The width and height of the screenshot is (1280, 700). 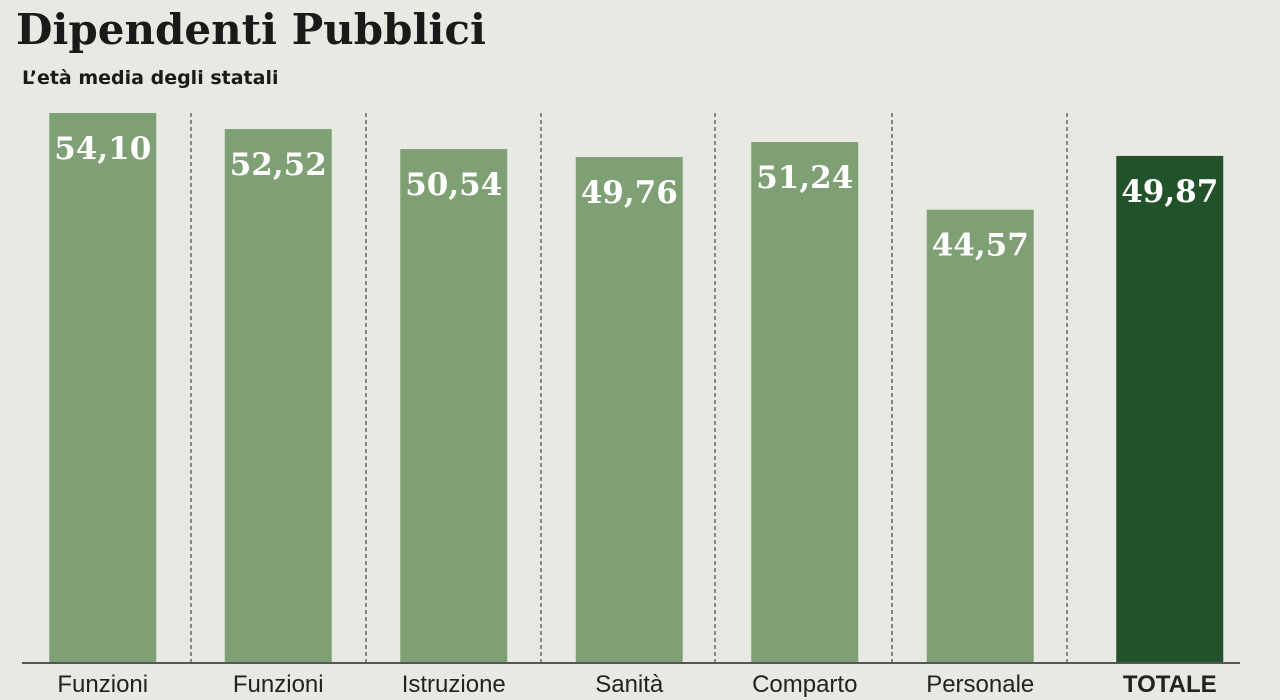 What do you see at coordinates (980, 684) in the screenshot?
I see `x-tick-label: Personale` at bounding box center [980, 684].